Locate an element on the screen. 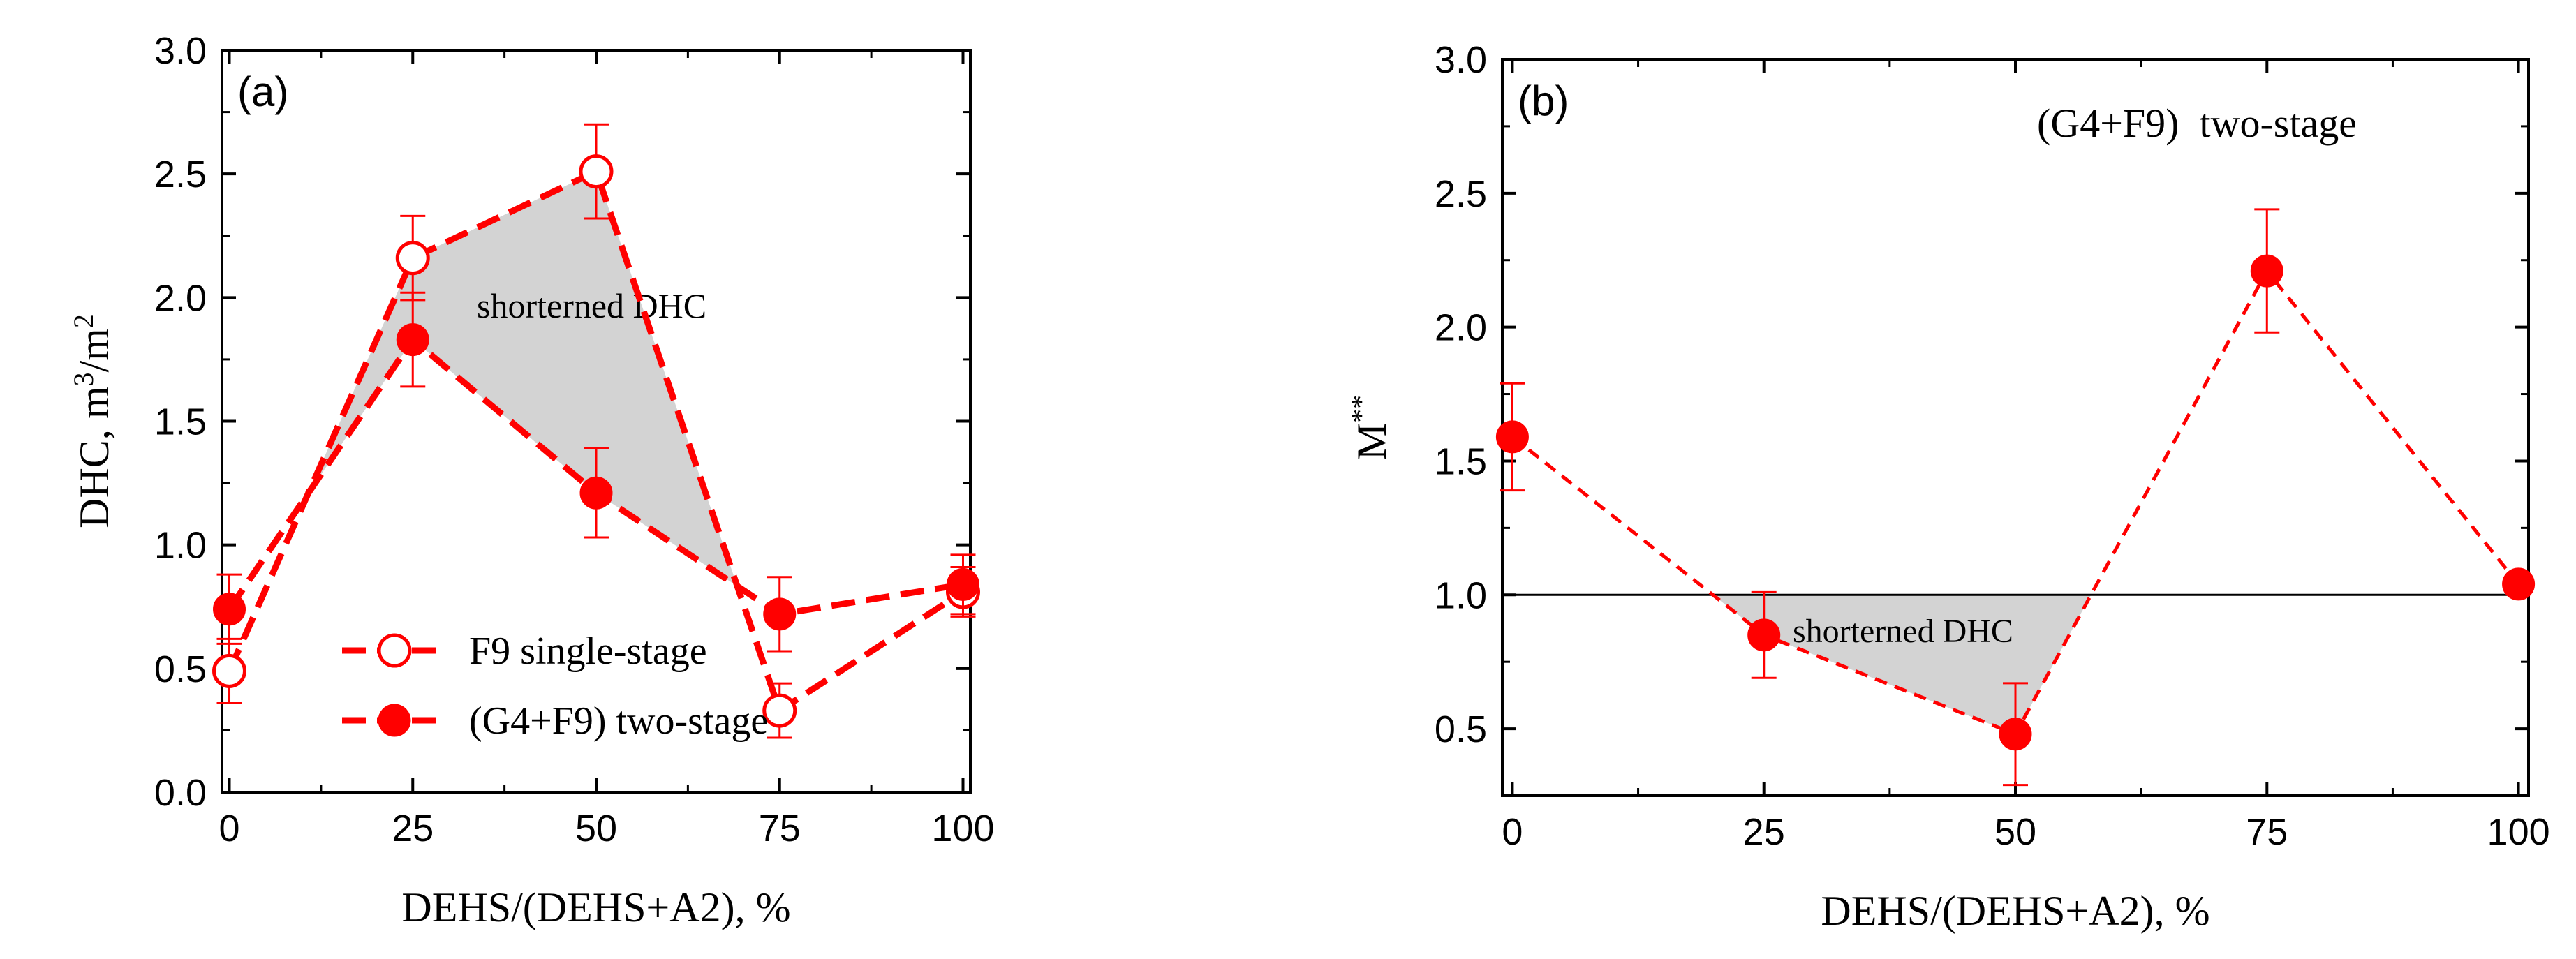 This screenshot has width=2576, height=959. y-axis-label: DHC, m3/m2 is located at coordinates (93, 421).